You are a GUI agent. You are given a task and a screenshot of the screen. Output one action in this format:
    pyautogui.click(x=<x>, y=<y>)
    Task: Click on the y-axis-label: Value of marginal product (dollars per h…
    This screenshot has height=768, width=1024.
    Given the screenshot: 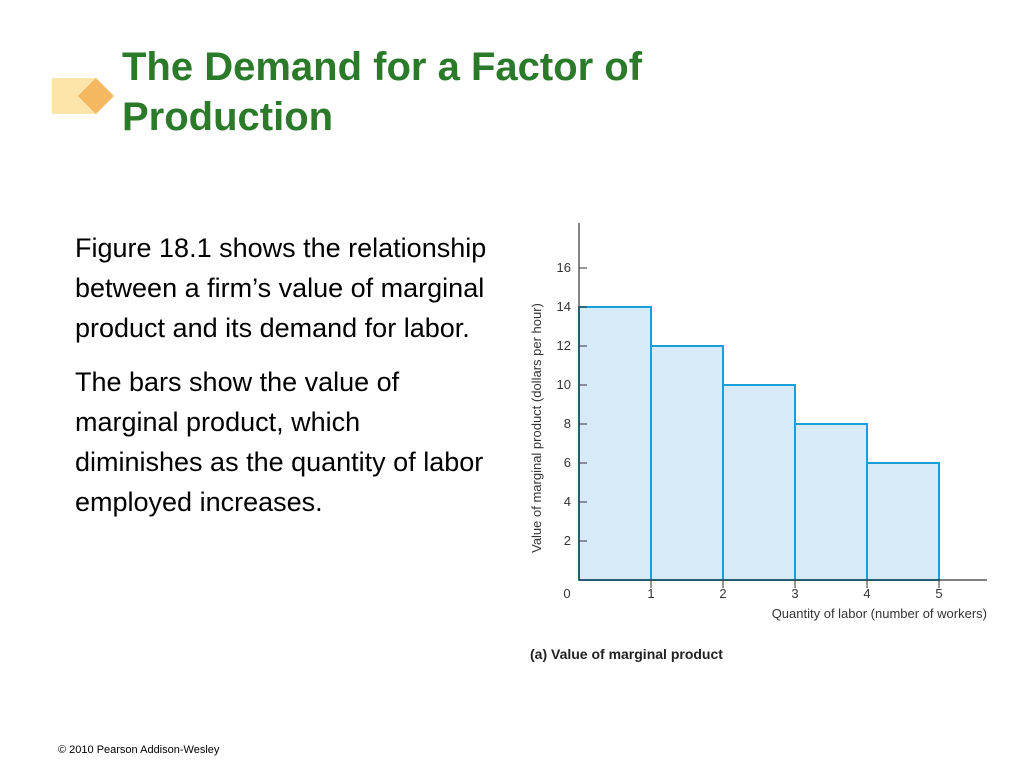 What is the action you would take?
    pyautogui.click(x=536, y=428)
    